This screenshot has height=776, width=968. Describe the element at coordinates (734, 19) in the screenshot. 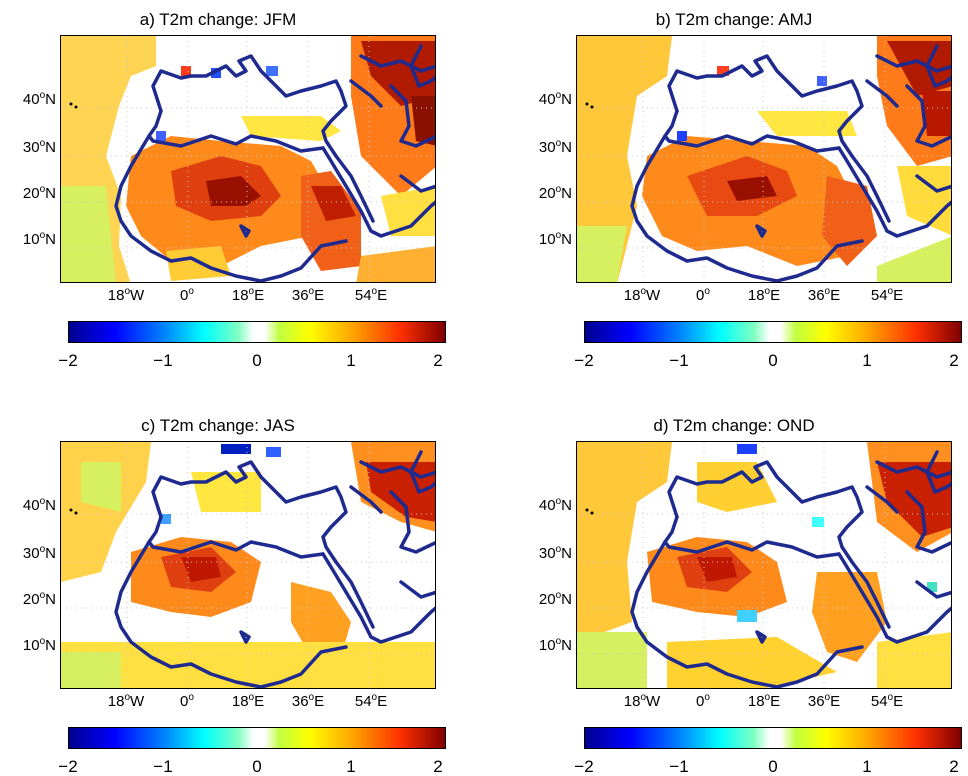

I see `panel-title: b) T2m change: AMJ` at that location.